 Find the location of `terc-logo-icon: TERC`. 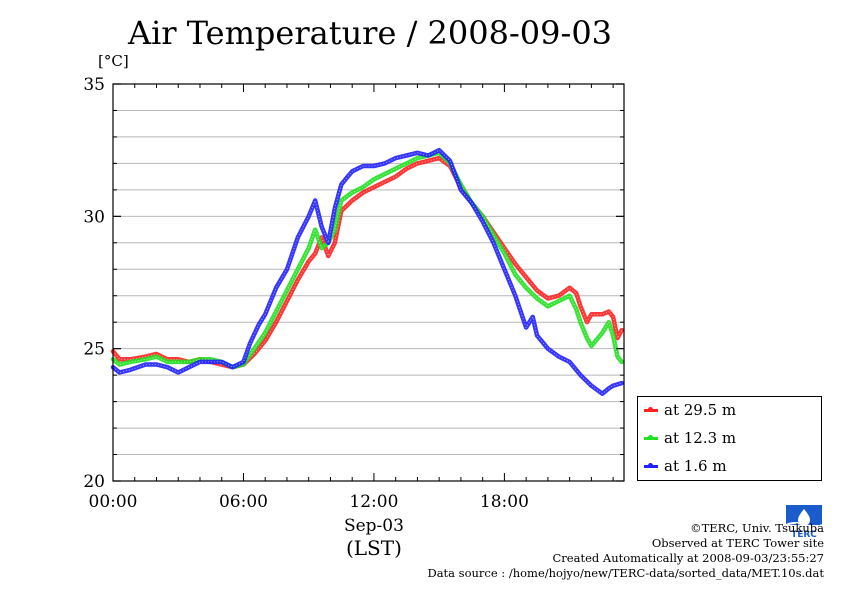

terc-logo-icon: TERC is located at coordinates (804, 522).